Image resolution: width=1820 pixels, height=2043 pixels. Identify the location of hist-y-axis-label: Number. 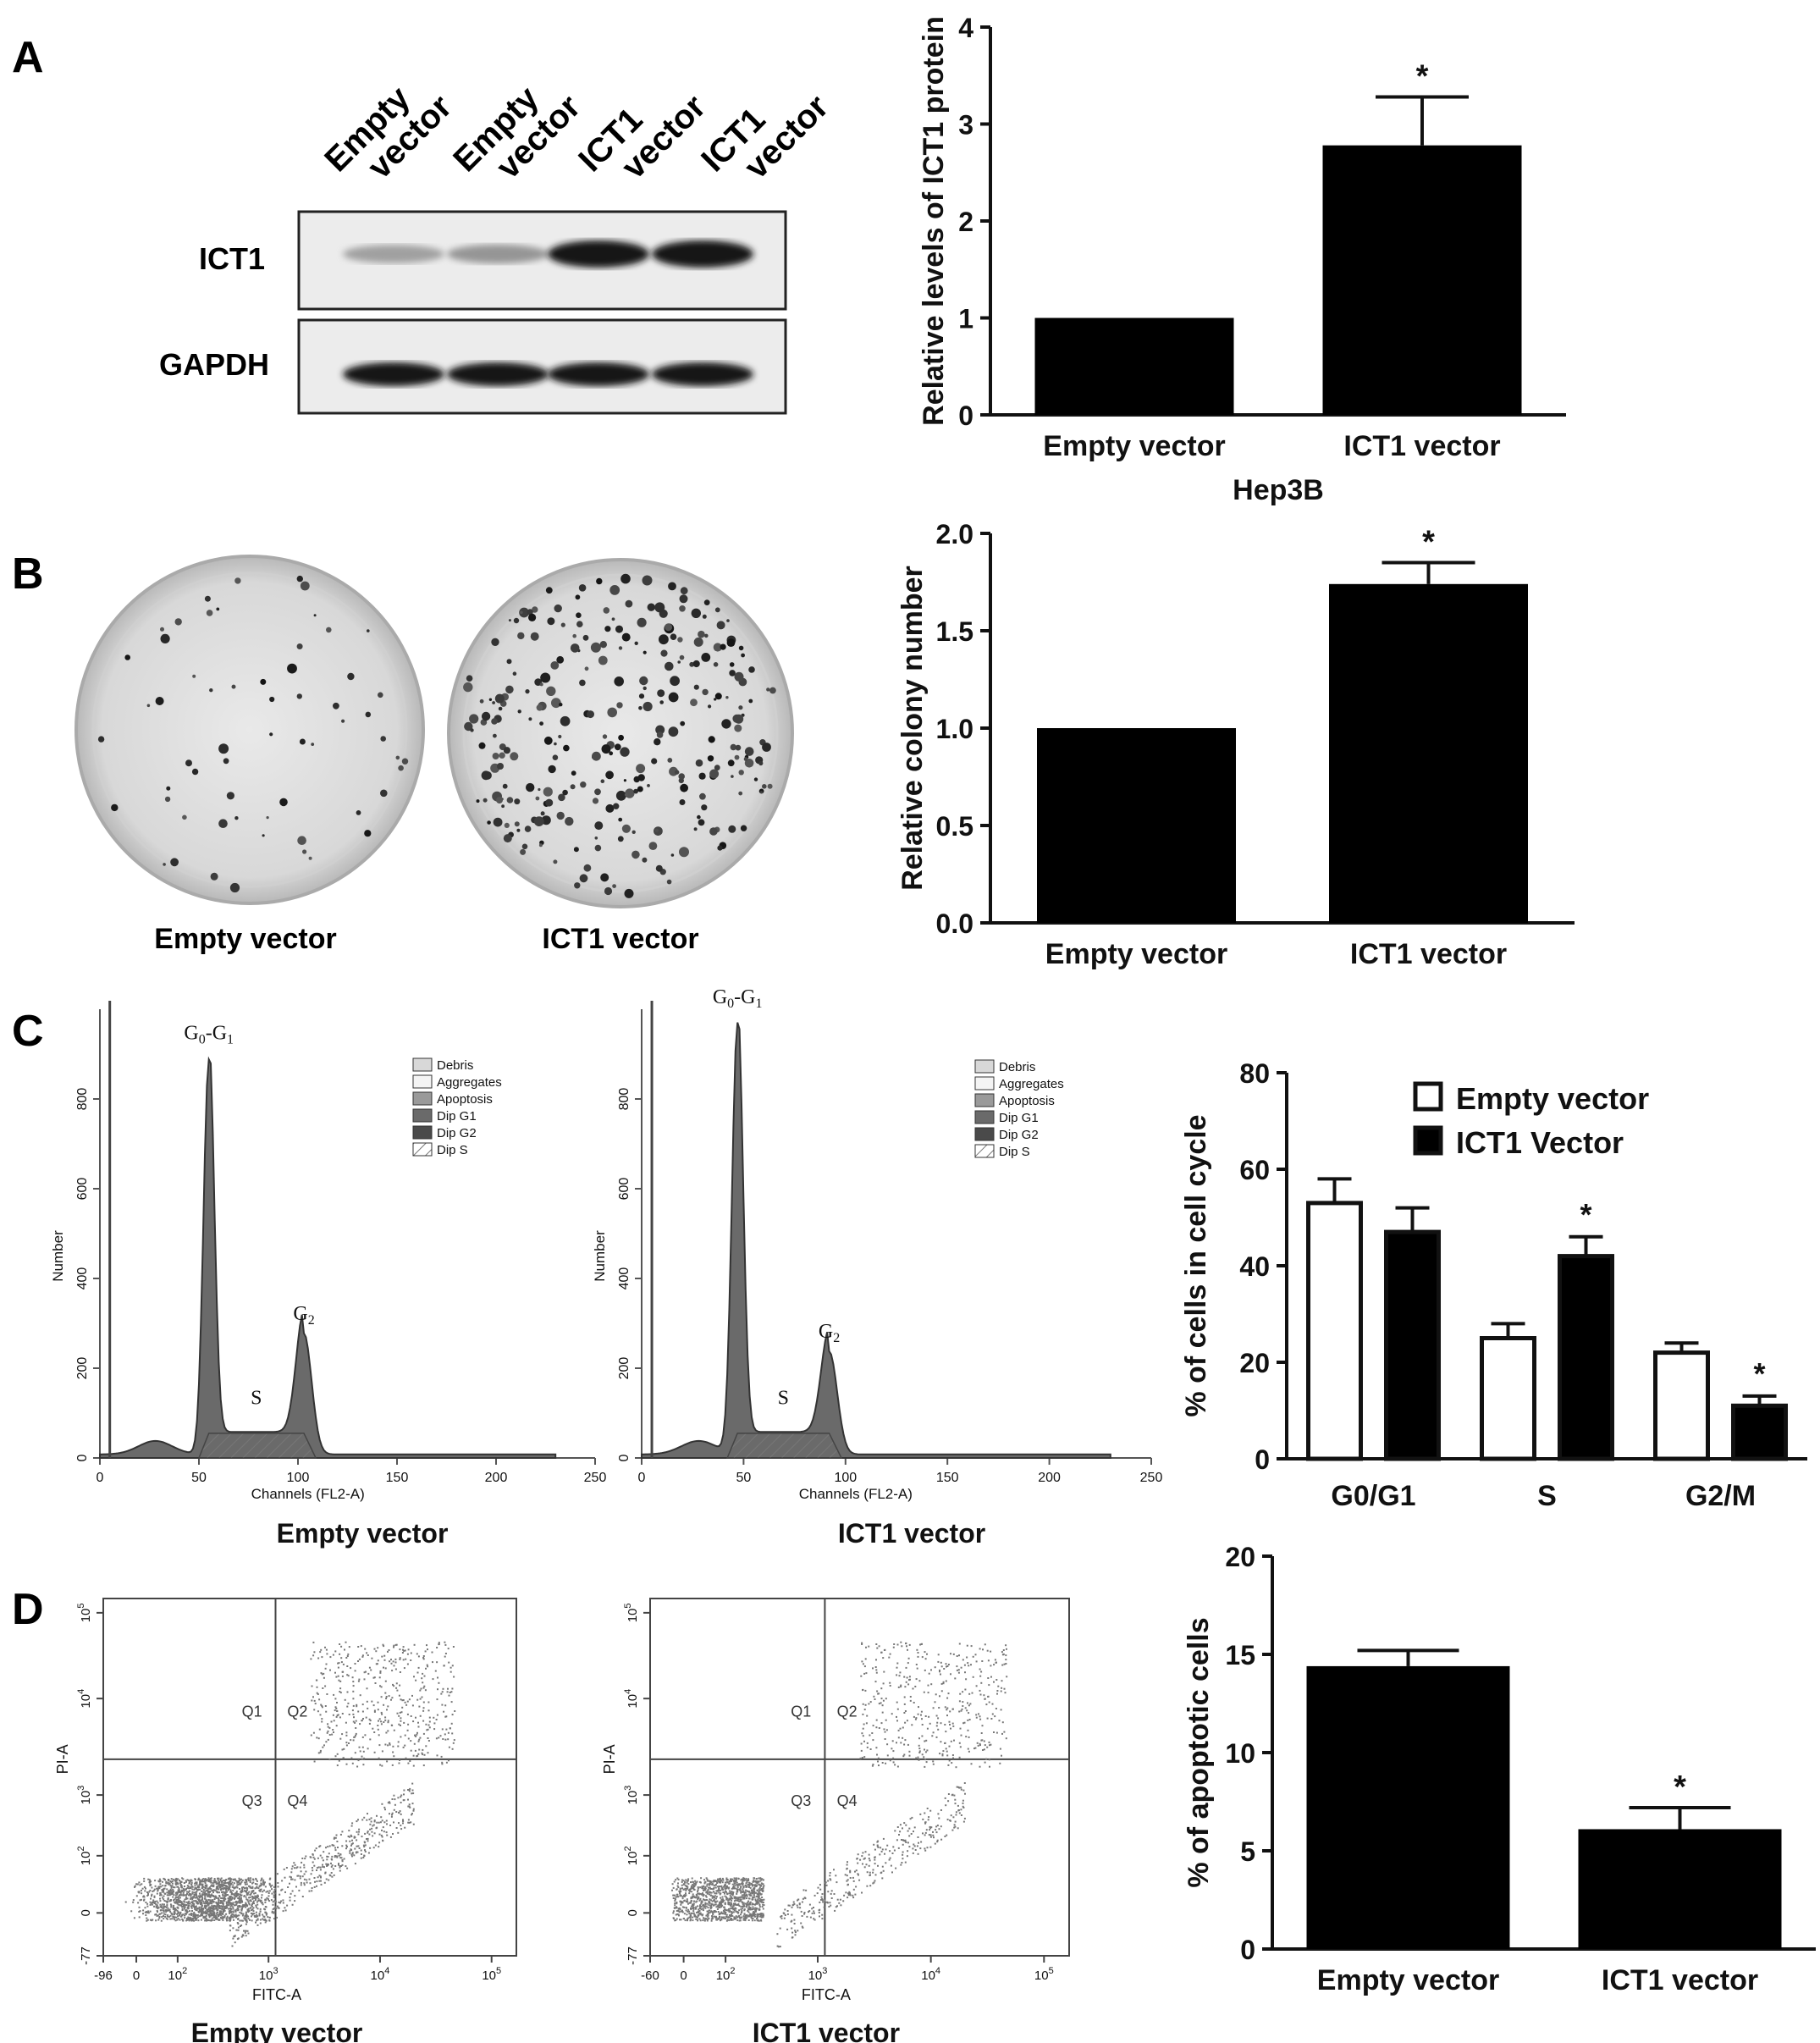
(58, 1256).